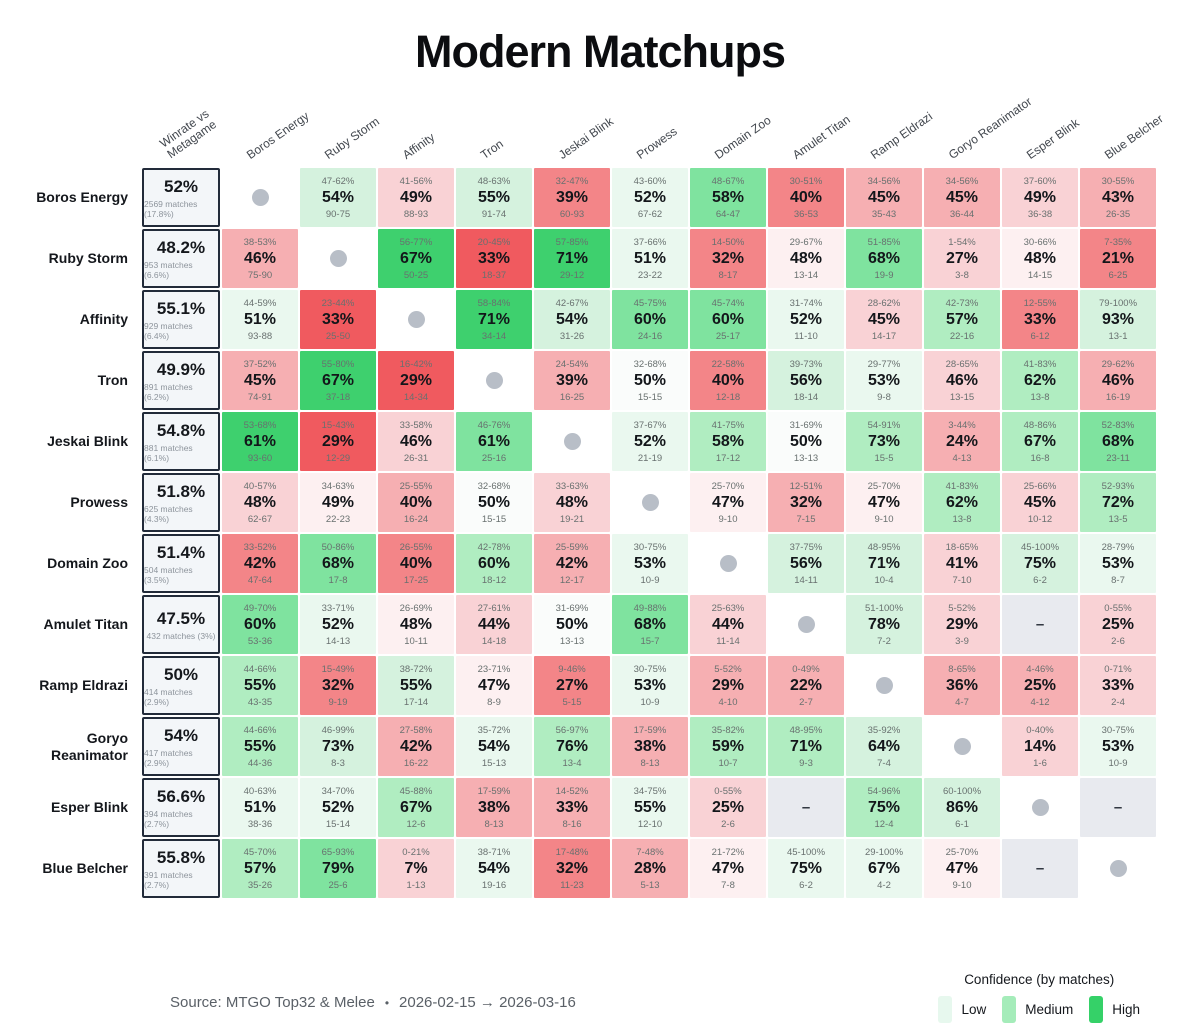  I want to click on confidence-interval: 3-44%, so click(962, 425).